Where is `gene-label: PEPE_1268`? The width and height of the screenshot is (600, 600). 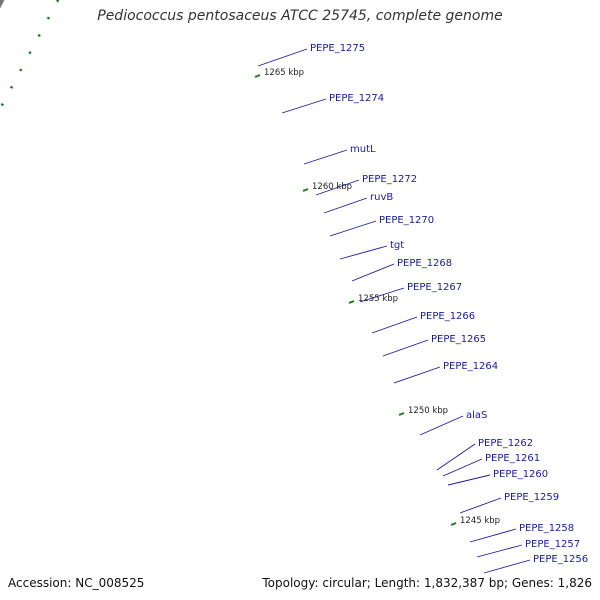
gene-label: PEPE_1268 is located at coordinates (424, 263).